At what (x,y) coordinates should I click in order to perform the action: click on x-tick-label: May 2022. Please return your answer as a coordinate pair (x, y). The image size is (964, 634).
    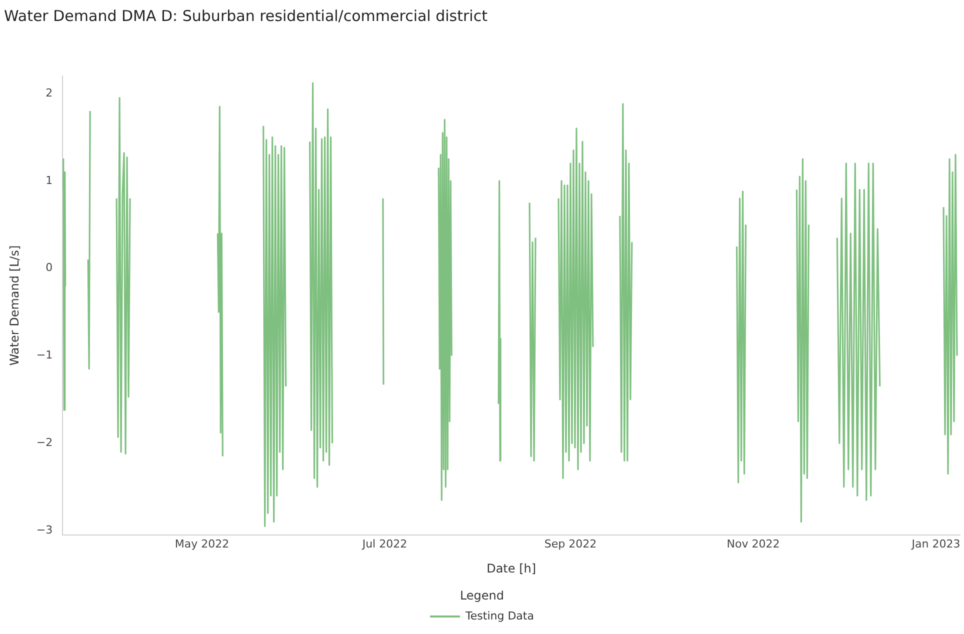
    Looking at the image, I should click on (202, 543).